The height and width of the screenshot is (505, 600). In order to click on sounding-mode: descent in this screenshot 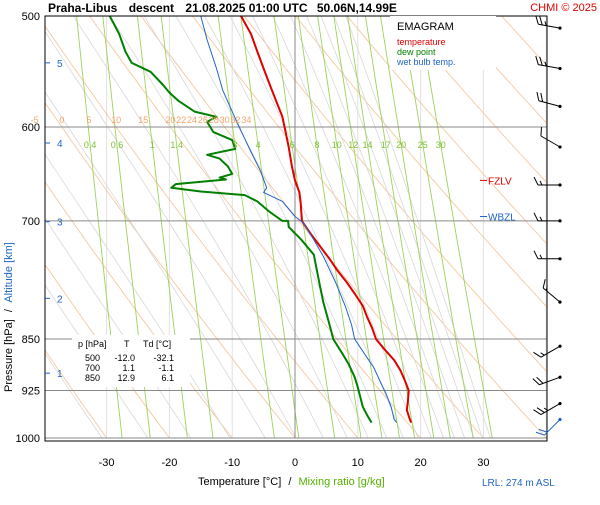, I will do `click(151, 8)`.